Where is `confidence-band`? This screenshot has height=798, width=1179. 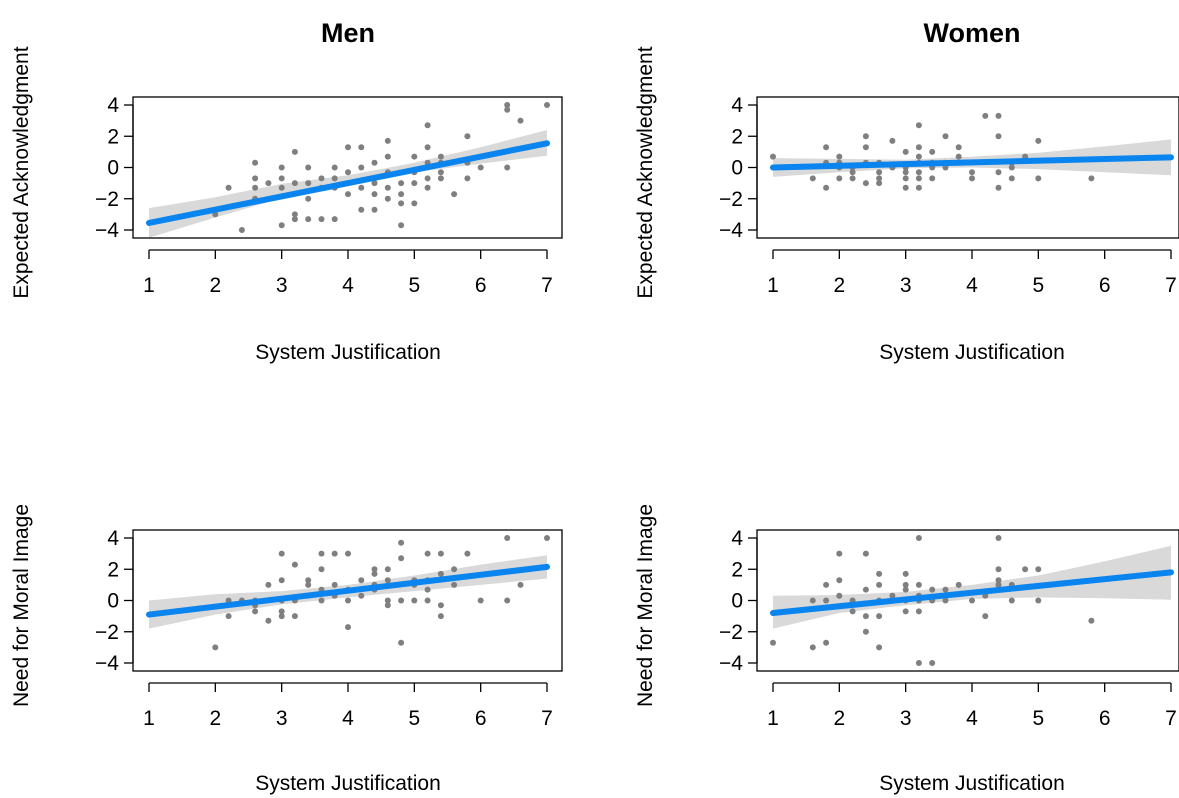
confidence-band is located at coordinates (972, 587).